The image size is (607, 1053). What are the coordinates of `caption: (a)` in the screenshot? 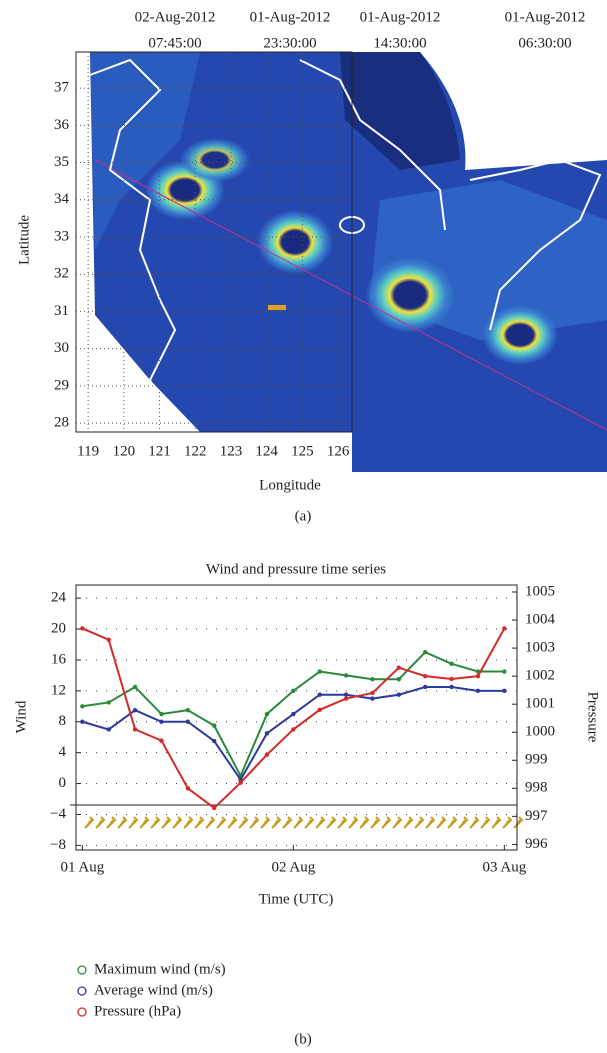 It's located at (303, 516).